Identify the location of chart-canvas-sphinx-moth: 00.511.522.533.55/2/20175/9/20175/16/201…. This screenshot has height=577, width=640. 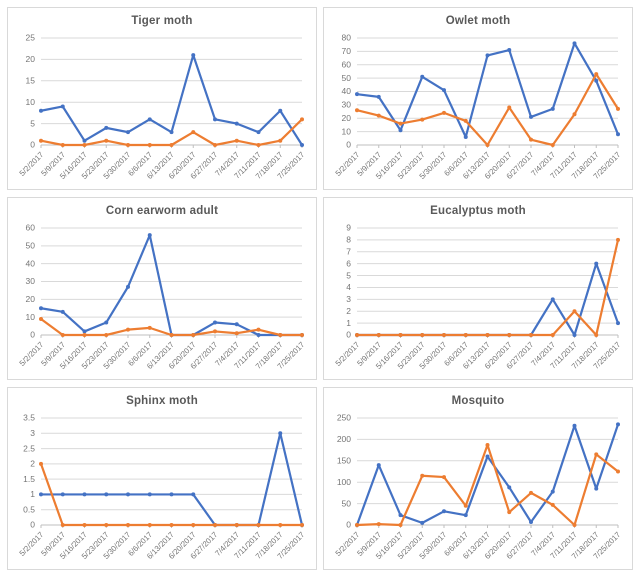
(162, 487).